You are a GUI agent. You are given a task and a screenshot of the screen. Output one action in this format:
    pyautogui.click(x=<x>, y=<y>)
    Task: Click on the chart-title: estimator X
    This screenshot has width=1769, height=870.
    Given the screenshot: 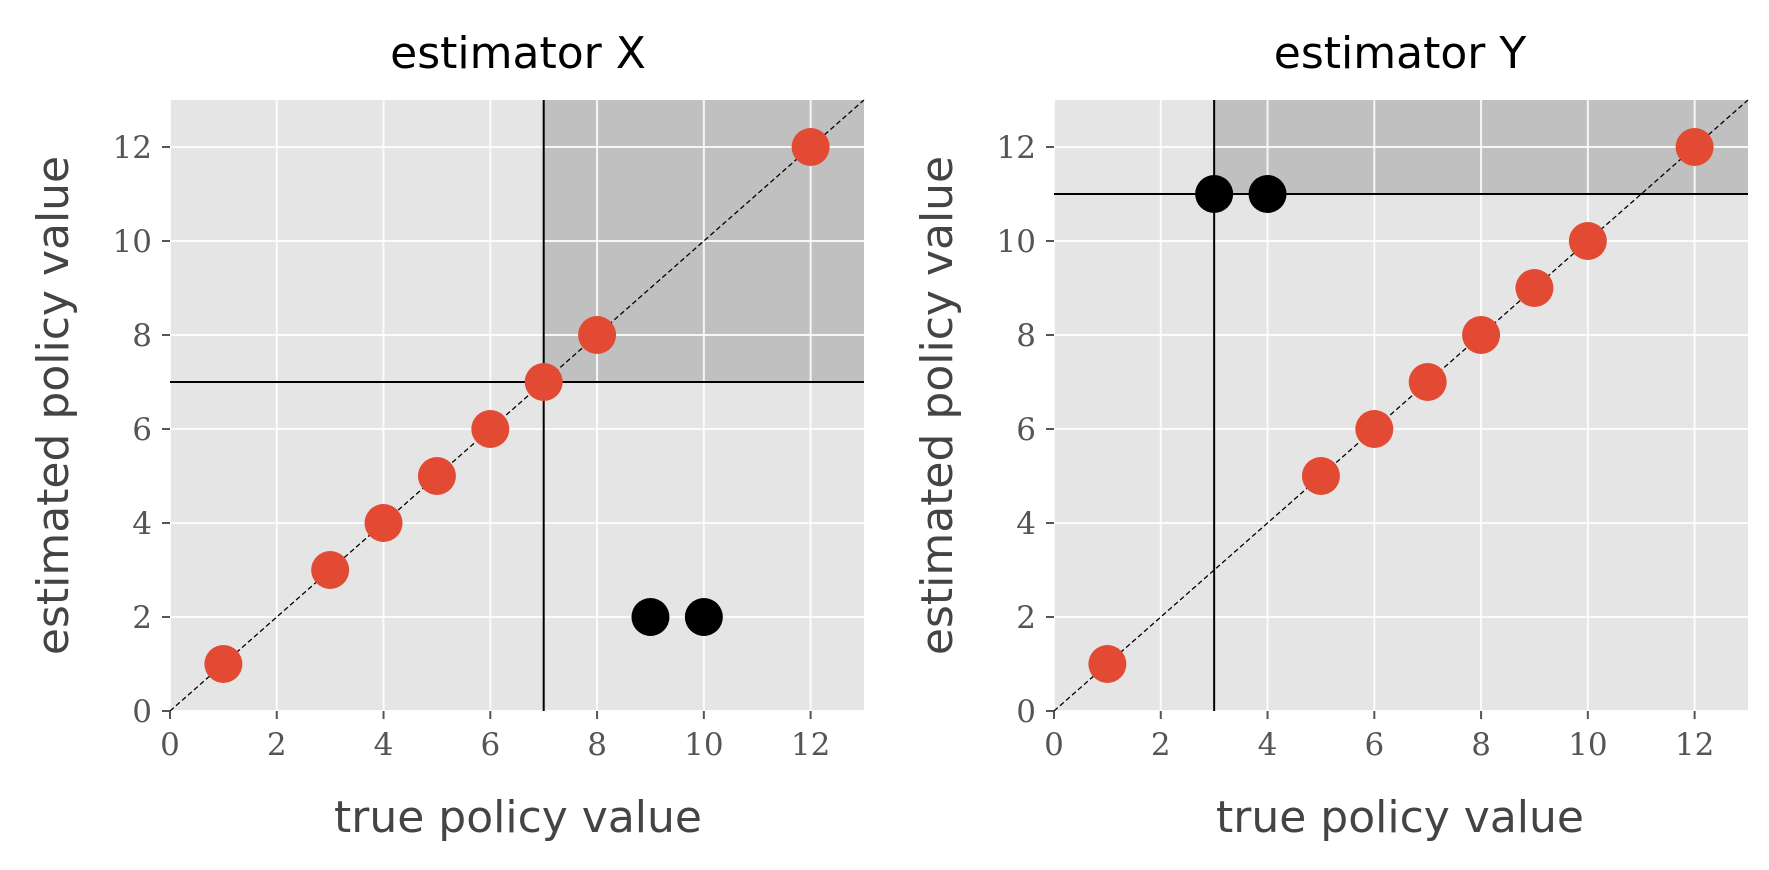 What is the action you would take?
    pyautogui.click(x=518, y=53)
    